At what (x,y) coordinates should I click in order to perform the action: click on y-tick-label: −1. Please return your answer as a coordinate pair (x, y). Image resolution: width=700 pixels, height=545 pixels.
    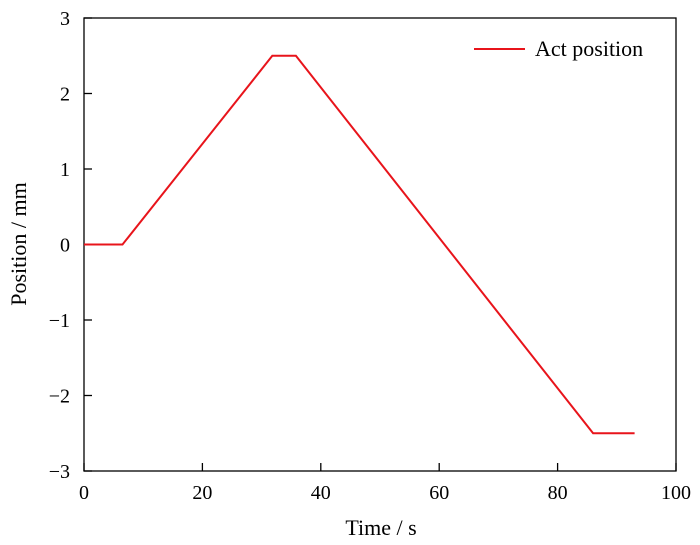
    Looking at the image, I should click on (59, 321).